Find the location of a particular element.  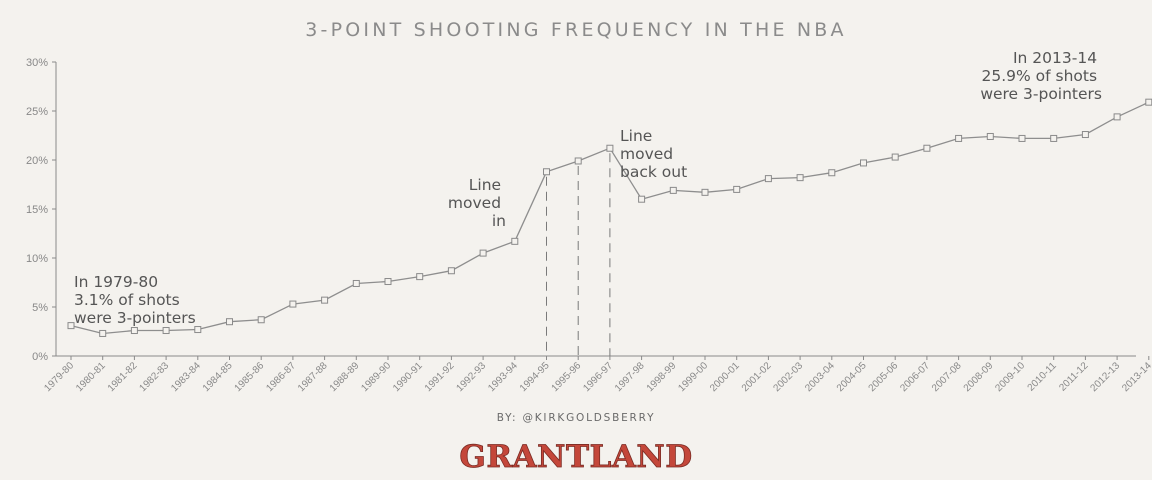

x-tick-label: 2007-08 is located at coordinates (947, 377).